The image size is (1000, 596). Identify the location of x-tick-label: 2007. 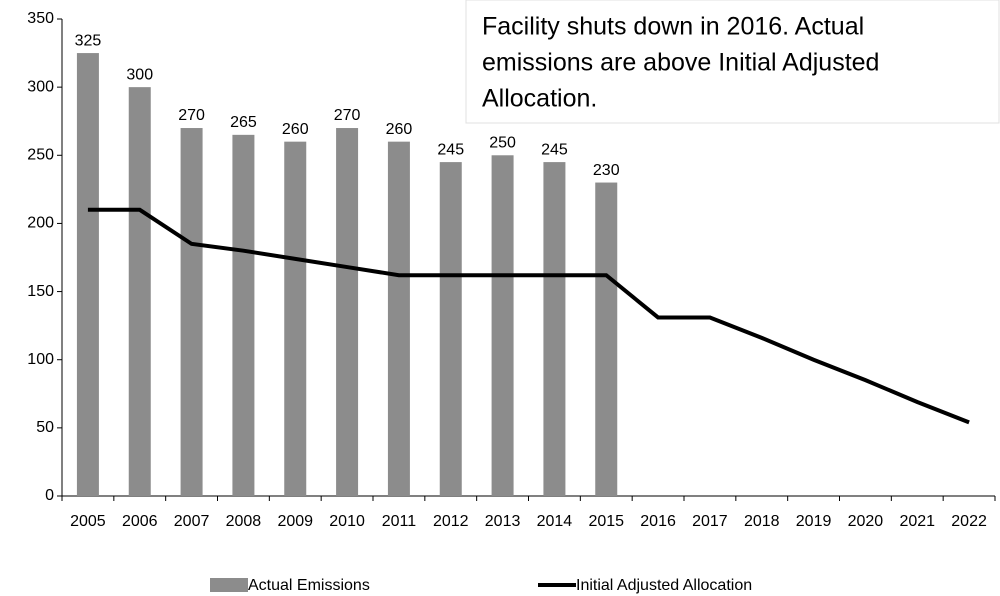
(192, 521).